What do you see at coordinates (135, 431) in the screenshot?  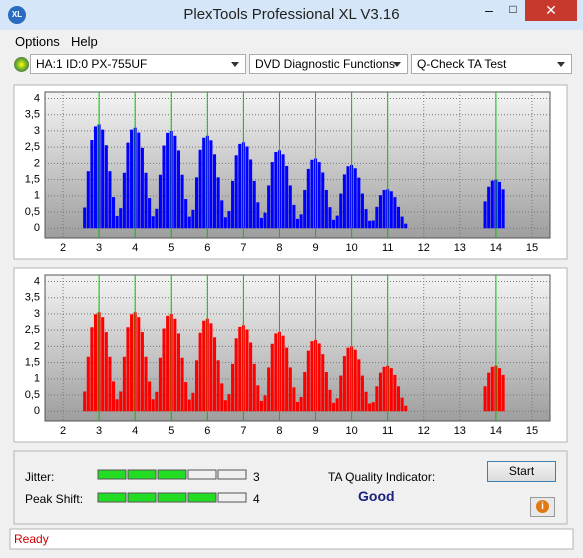 I see `x-tick-label: 4` at bounding box center [135, 431].